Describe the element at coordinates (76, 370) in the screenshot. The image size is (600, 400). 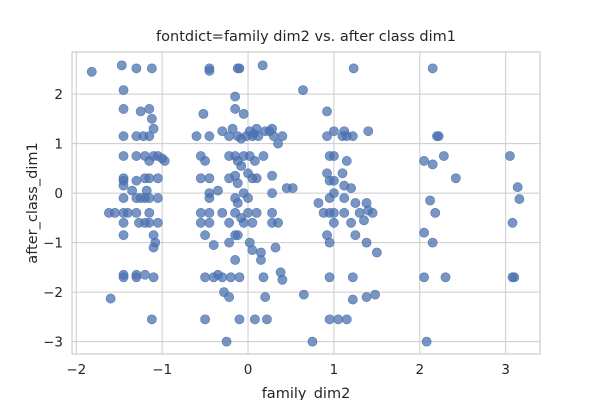
I see `x-tick-label: −2` at that location.